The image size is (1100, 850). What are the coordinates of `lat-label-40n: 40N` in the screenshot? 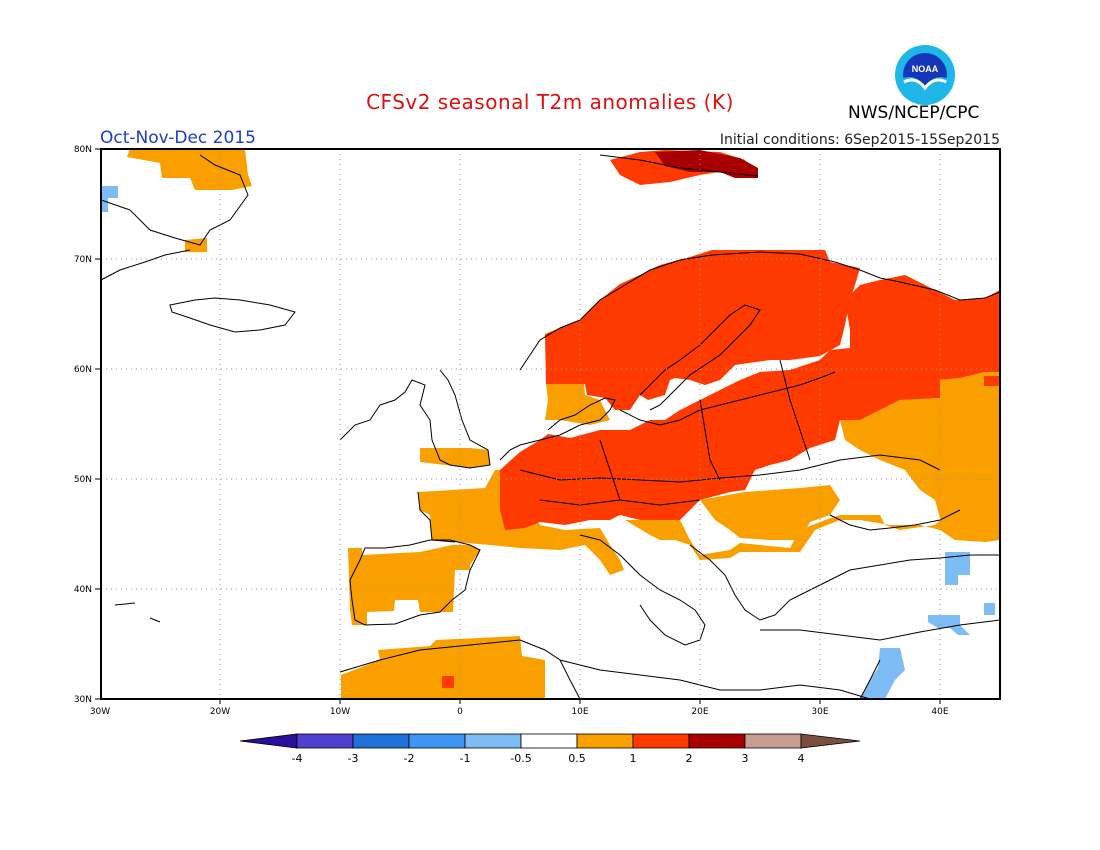 It's located at (83, 590).